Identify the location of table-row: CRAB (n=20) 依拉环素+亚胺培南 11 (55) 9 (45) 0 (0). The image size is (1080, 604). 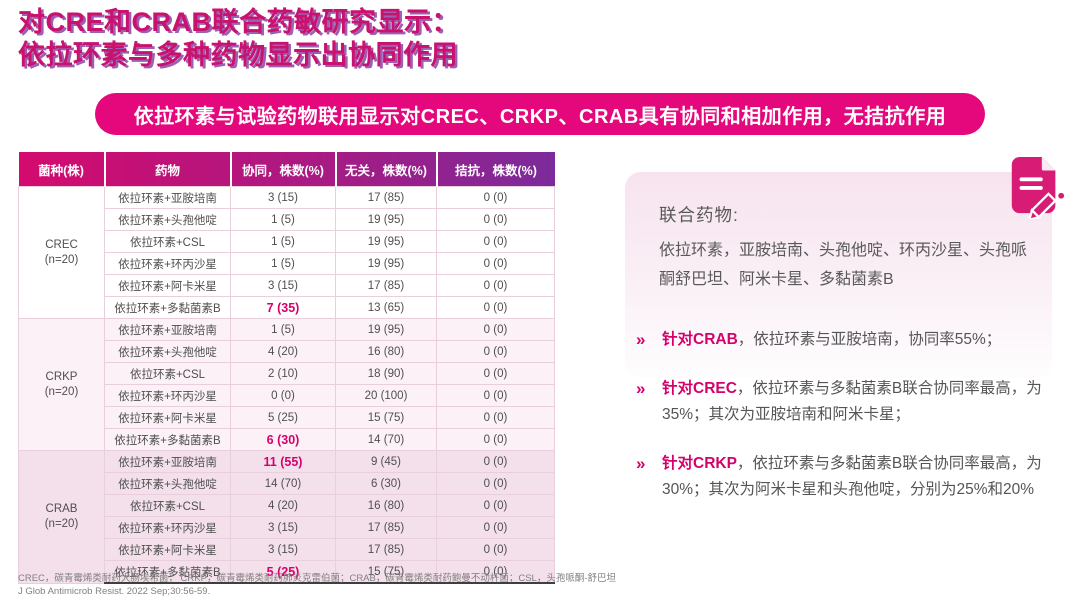
(286, 517).